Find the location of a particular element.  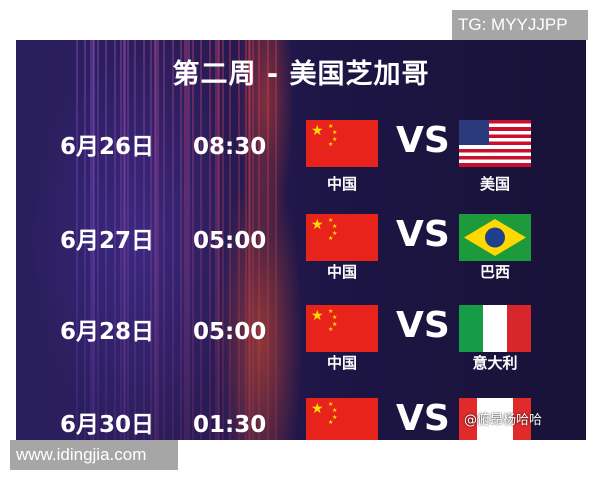

match-row: 6月27日 05:00 ★ ★ ★ ★ ★ 中国 VS 巴西 is located at coordinates (301, 250).